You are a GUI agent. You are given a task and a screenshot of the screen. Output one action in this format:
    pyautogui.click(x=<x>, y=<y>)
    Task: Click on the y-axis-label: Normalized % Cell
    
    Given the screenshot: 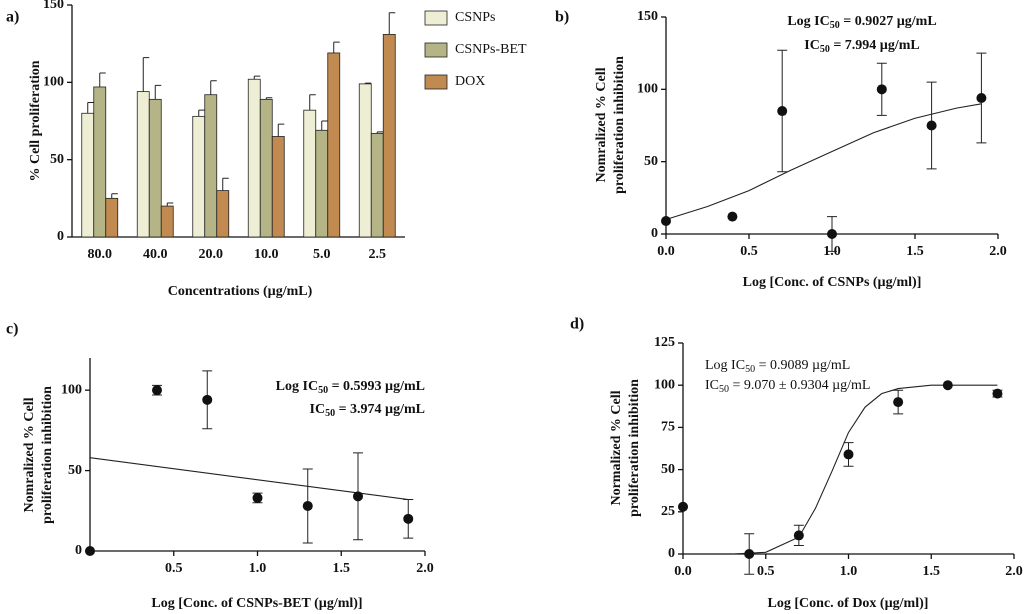 What is the action you would take?
    pyautogui.click(x=616, y=447)
    